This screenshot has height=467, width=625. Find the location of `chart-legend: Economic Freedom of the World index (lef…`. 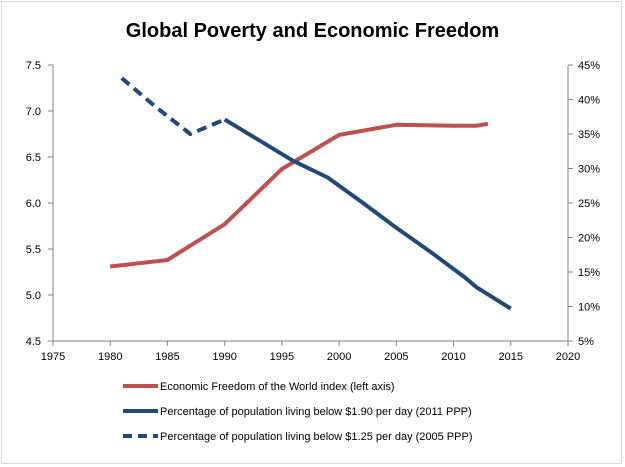

chart-legend: Economic Freedom of the World index (lef… is located at coordinates (298, 412).